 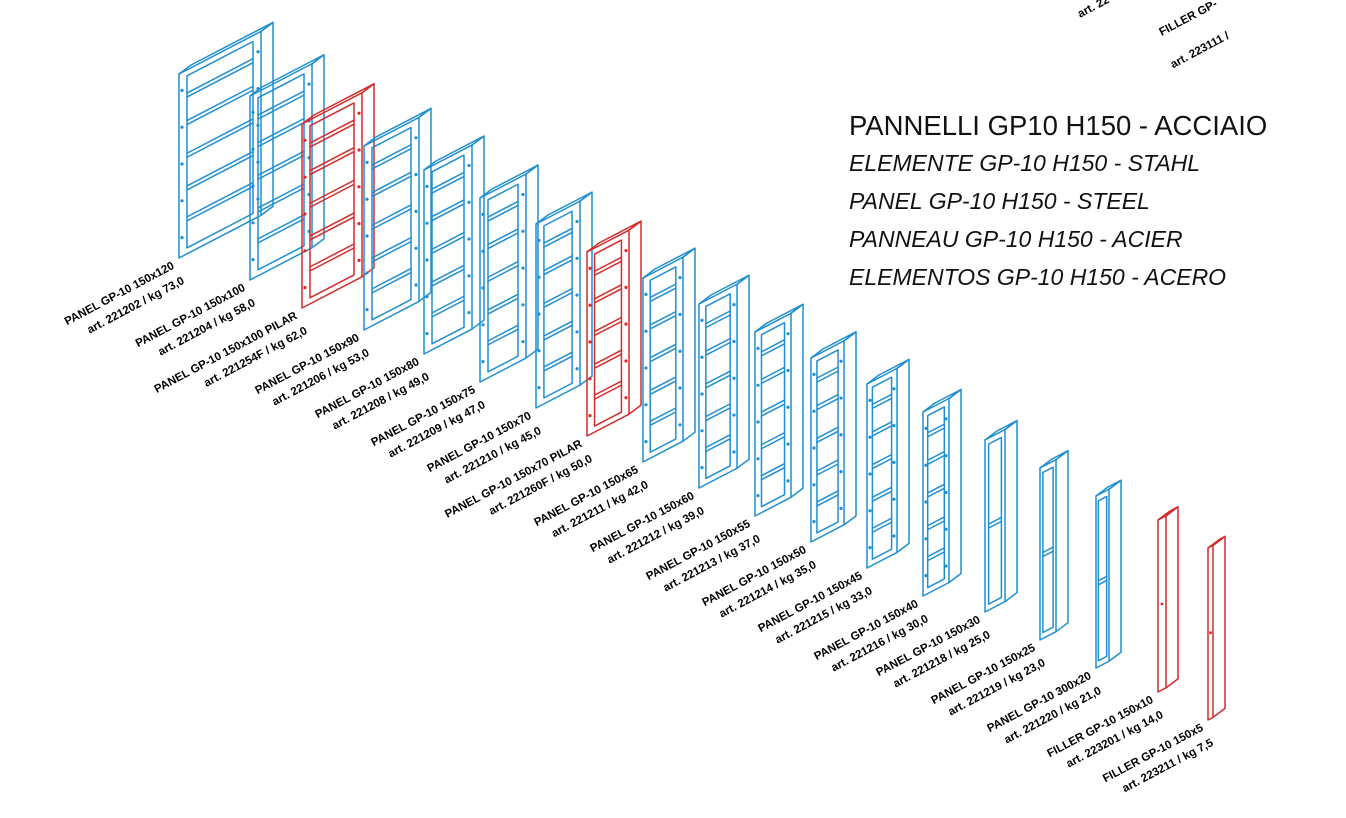 What do you see at coordinates (1188, 19) in the screenshot?
I see `partial-top-label: FILLER GP-` at bounding box center [1188, 19].